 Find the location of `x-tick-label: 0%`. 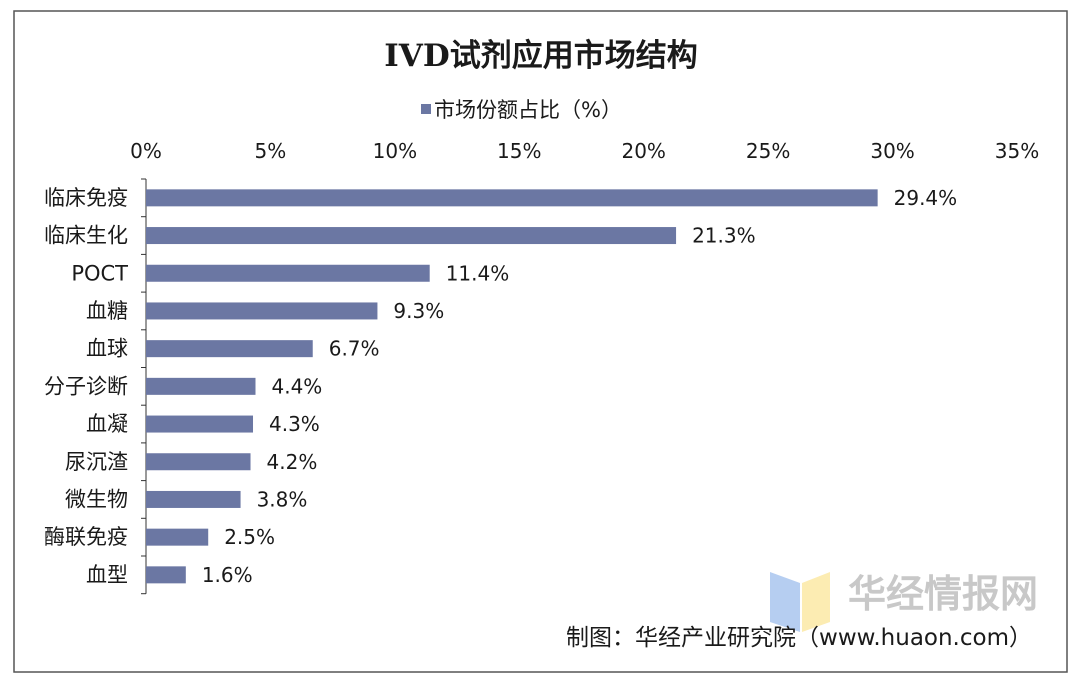

x-tick-label: 0% is located at coordinates (146, 151).